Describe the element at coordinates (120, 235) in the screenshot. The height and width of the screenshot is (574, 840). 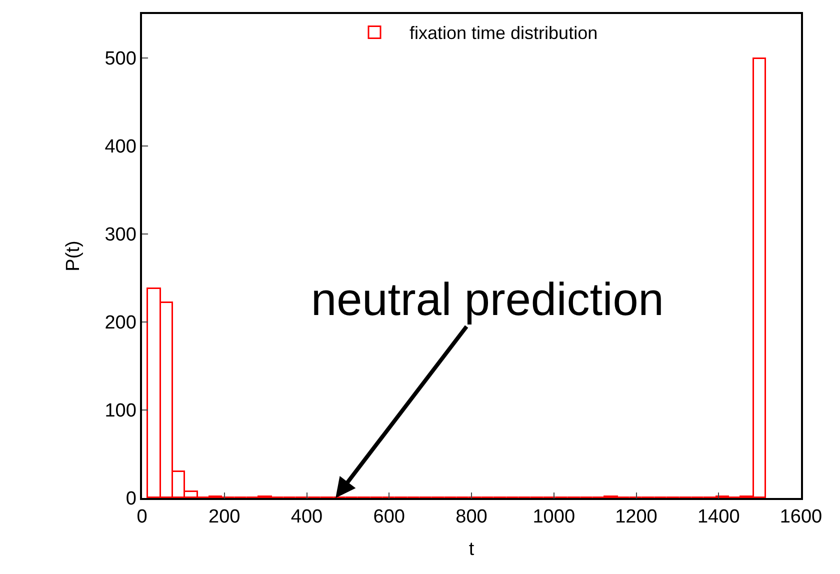
I see `y-tick-label: 300` at that location.